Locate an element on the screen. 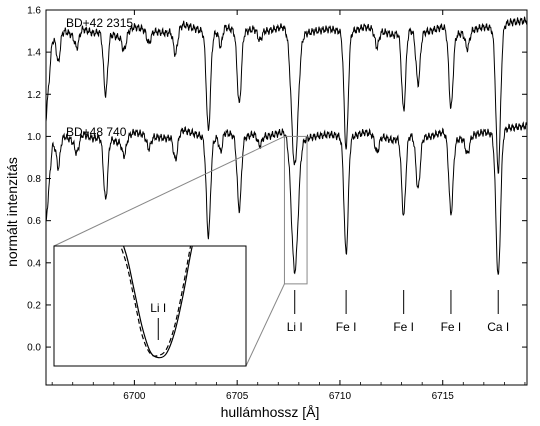 The image size is (540, 426). zoom-box is located at coordinates (295, 210).